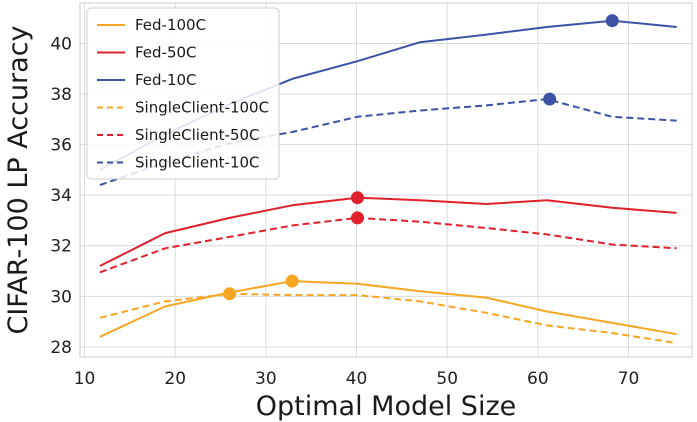  Describe the element at coordinates (166, 80) in the screenshot. I see `legend-label: Fed-10C` at that location.